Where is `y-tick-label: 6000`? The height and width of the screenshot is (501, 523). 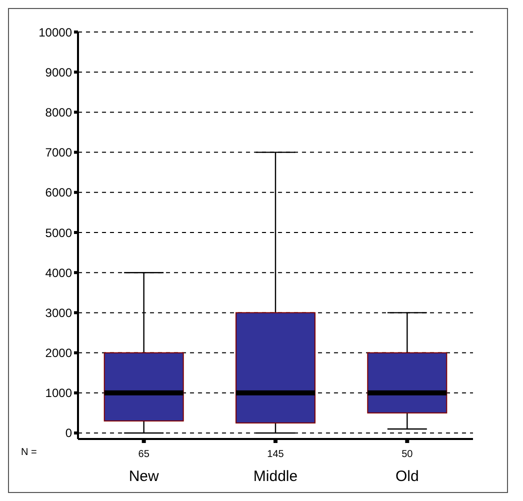
y-tick-label: 6000 is located at coordinates (58, 193).